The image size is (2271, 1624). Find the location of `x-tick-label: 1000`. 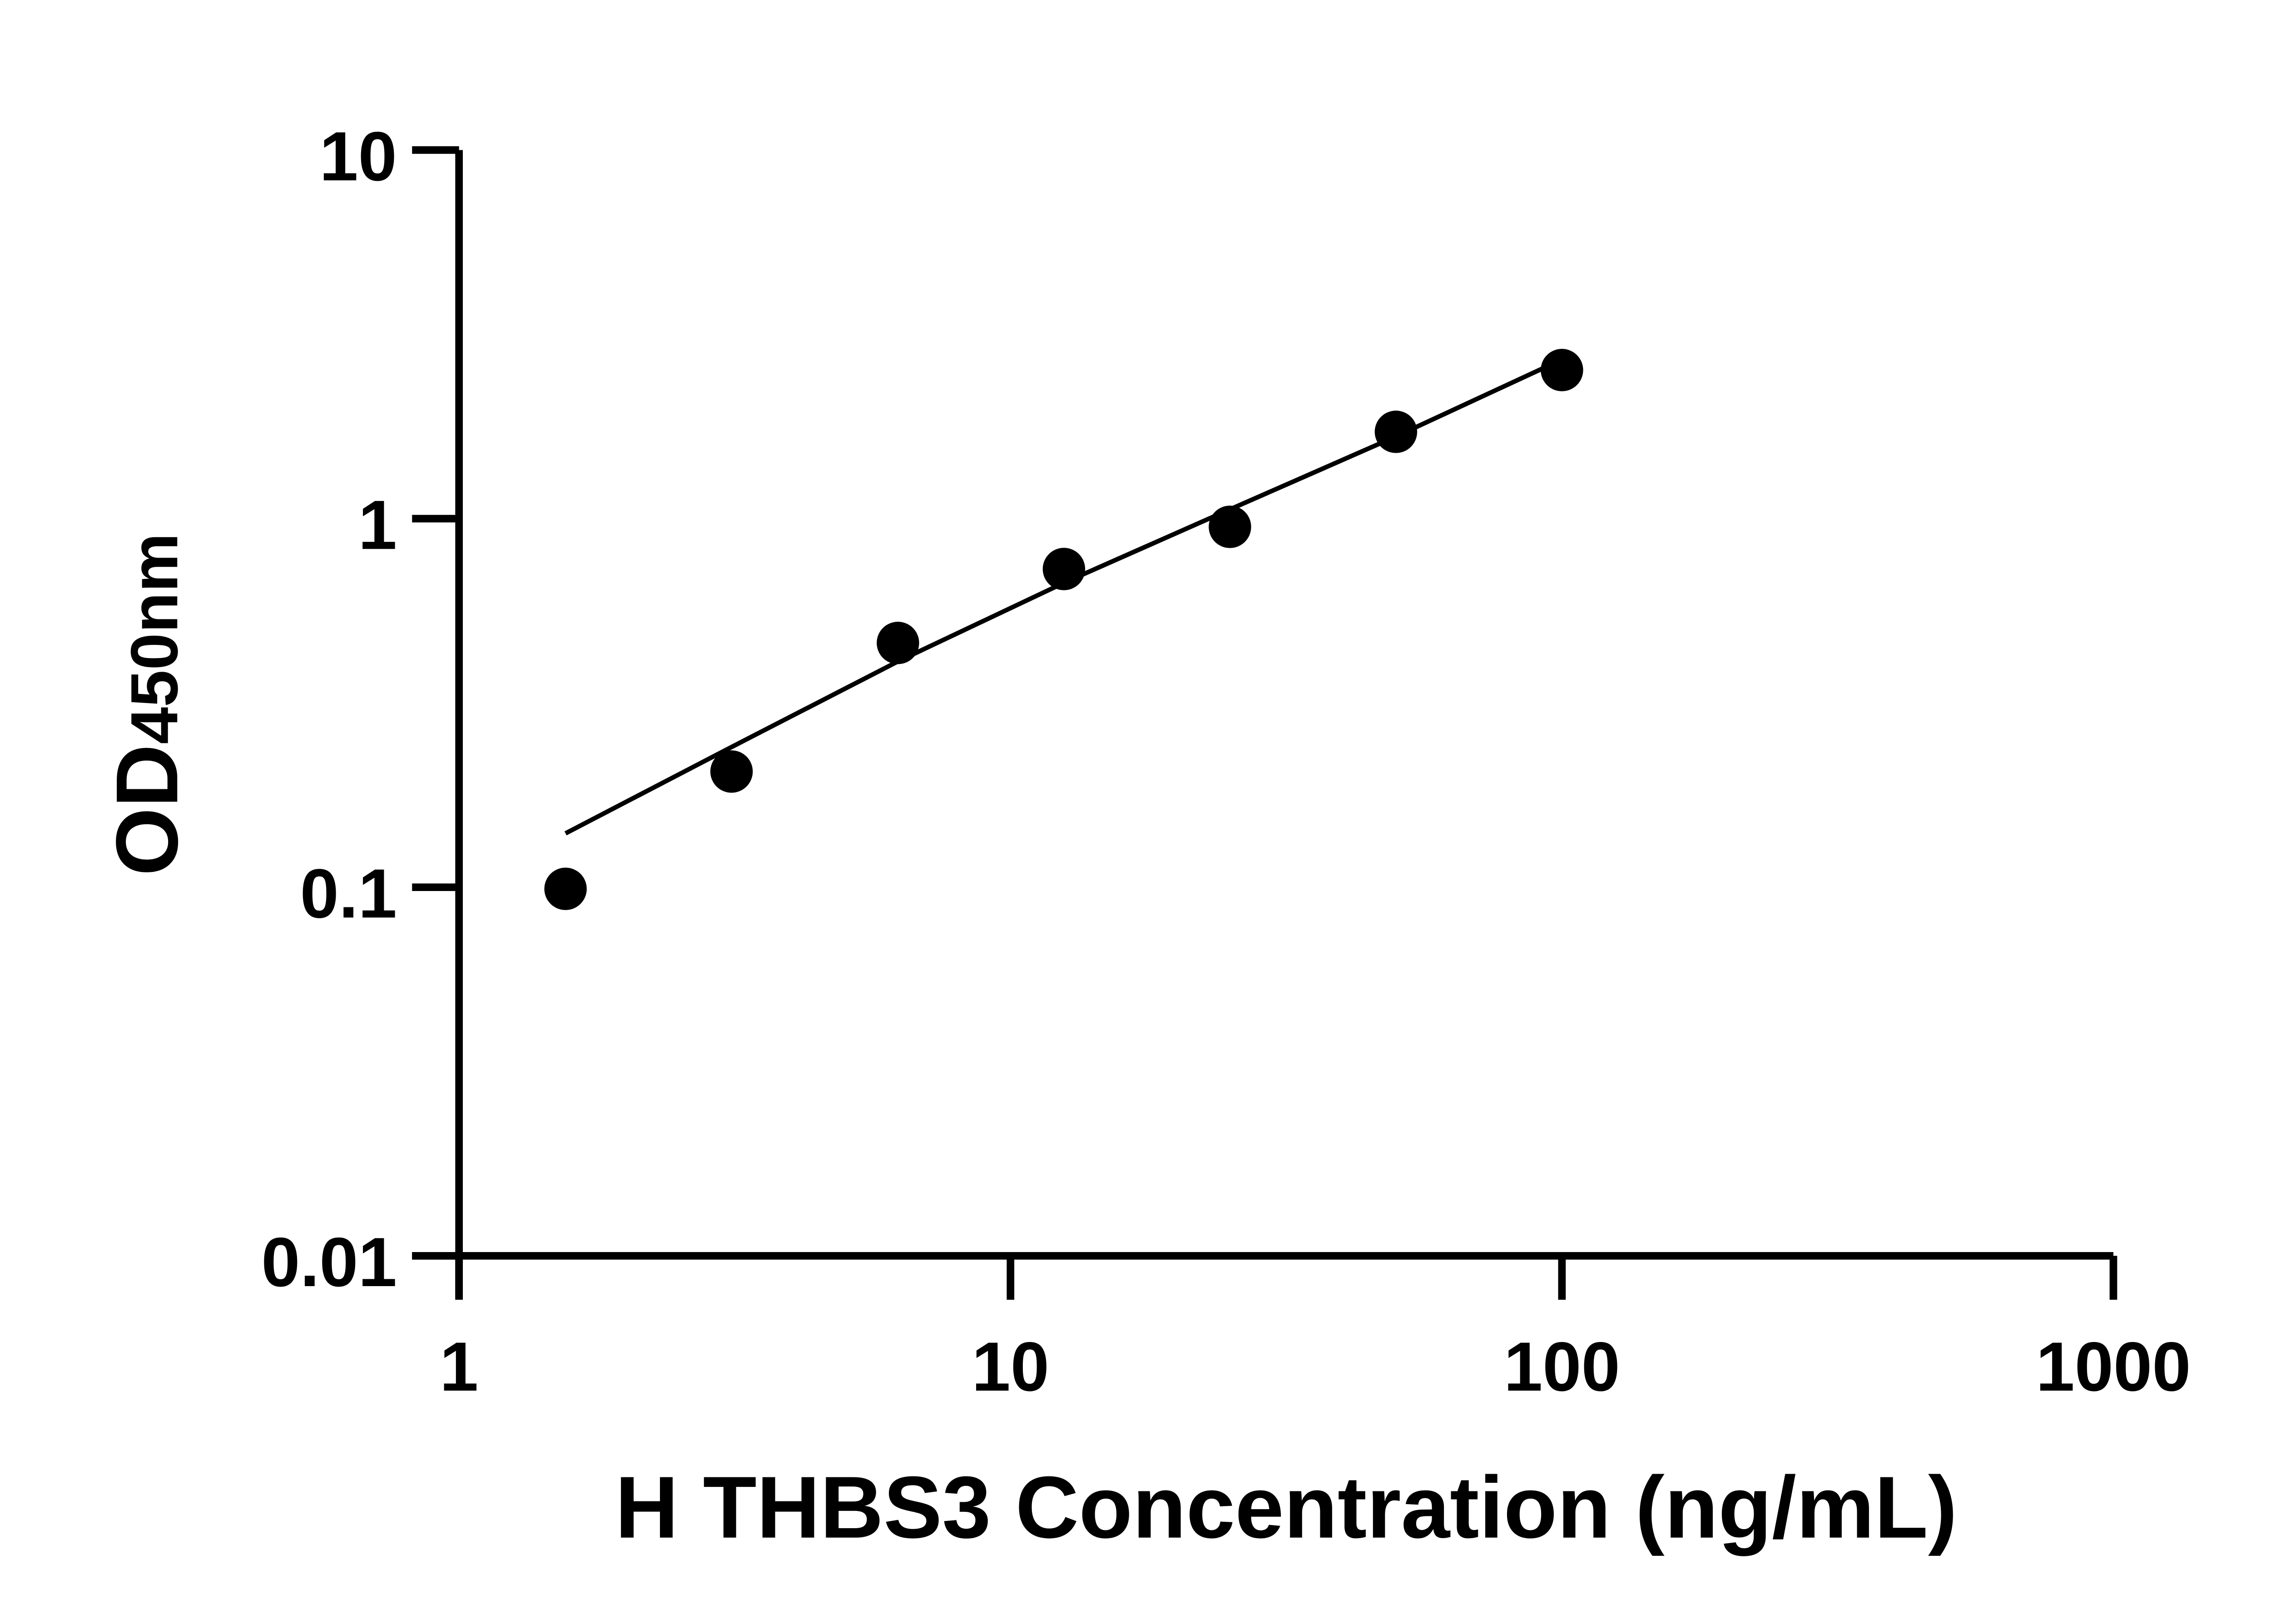

x-tick-label: 1000 is located at coordinates (2113, 1366).